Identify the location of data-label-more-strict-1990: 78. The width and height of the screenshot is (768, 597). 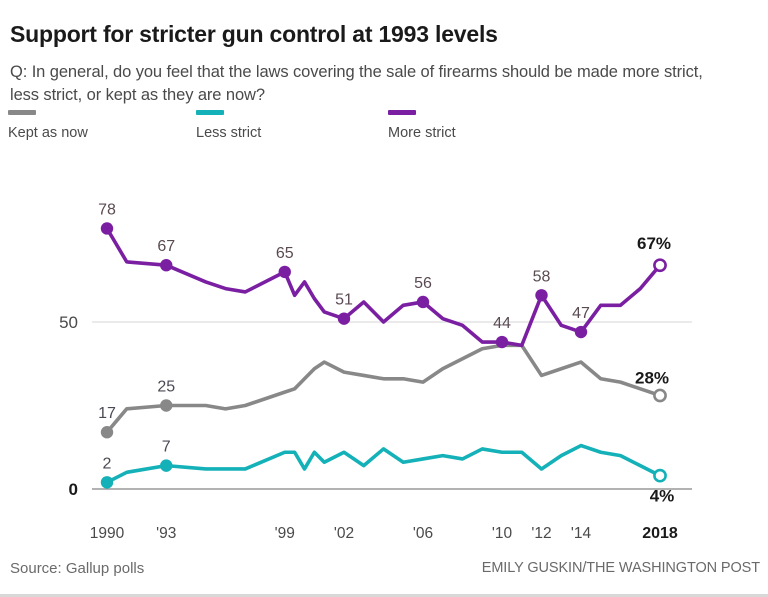
(107, 209).